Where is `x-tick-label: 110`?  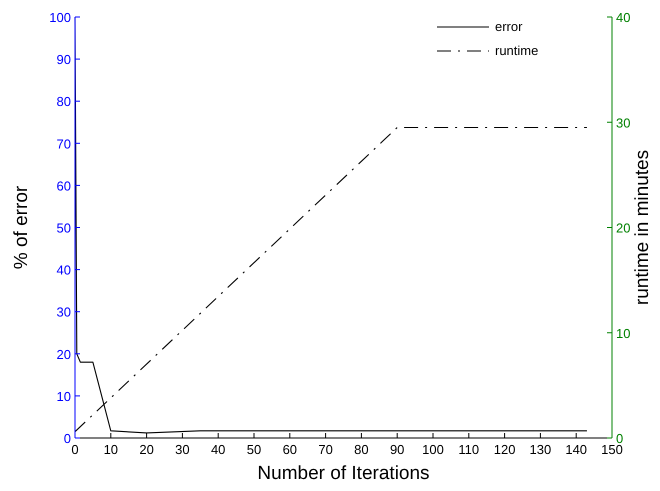 x-tick-label: 110 is located at coordinates (469, 449).